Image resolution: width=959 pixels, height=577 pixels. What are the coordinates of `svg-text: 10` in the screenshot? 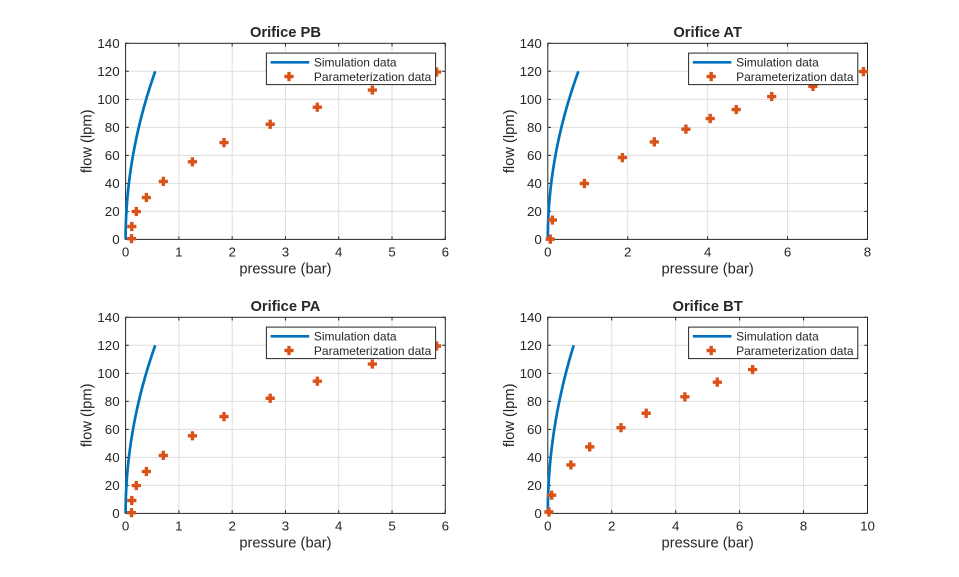 It's located at (867, 526).